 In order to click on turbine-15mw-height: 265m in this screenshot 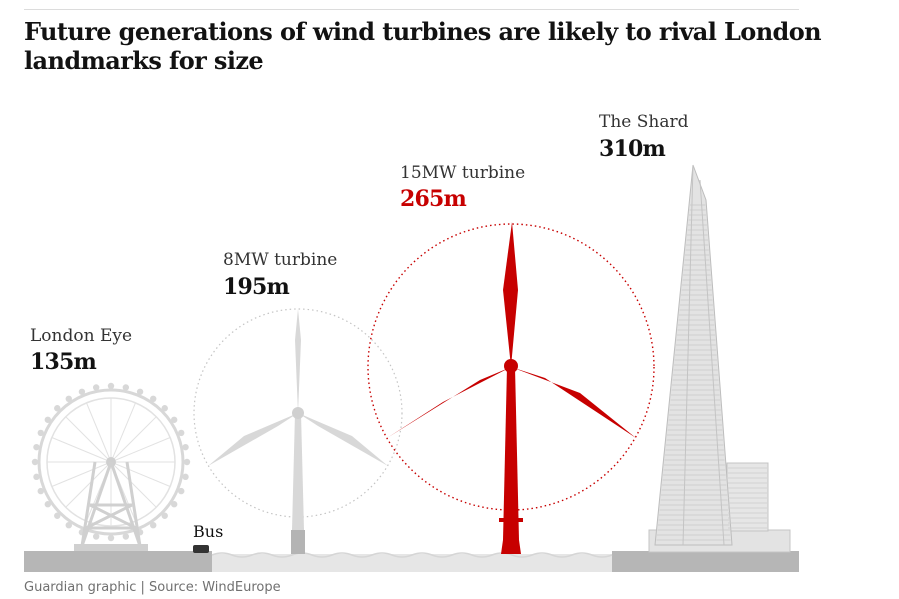, I will do `click(433, 199)`.